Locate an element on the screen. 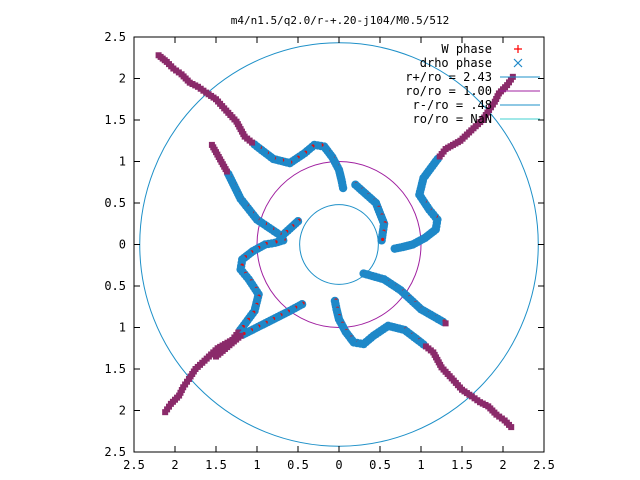  legend-label: W phase is located at coordinates (466, 49).